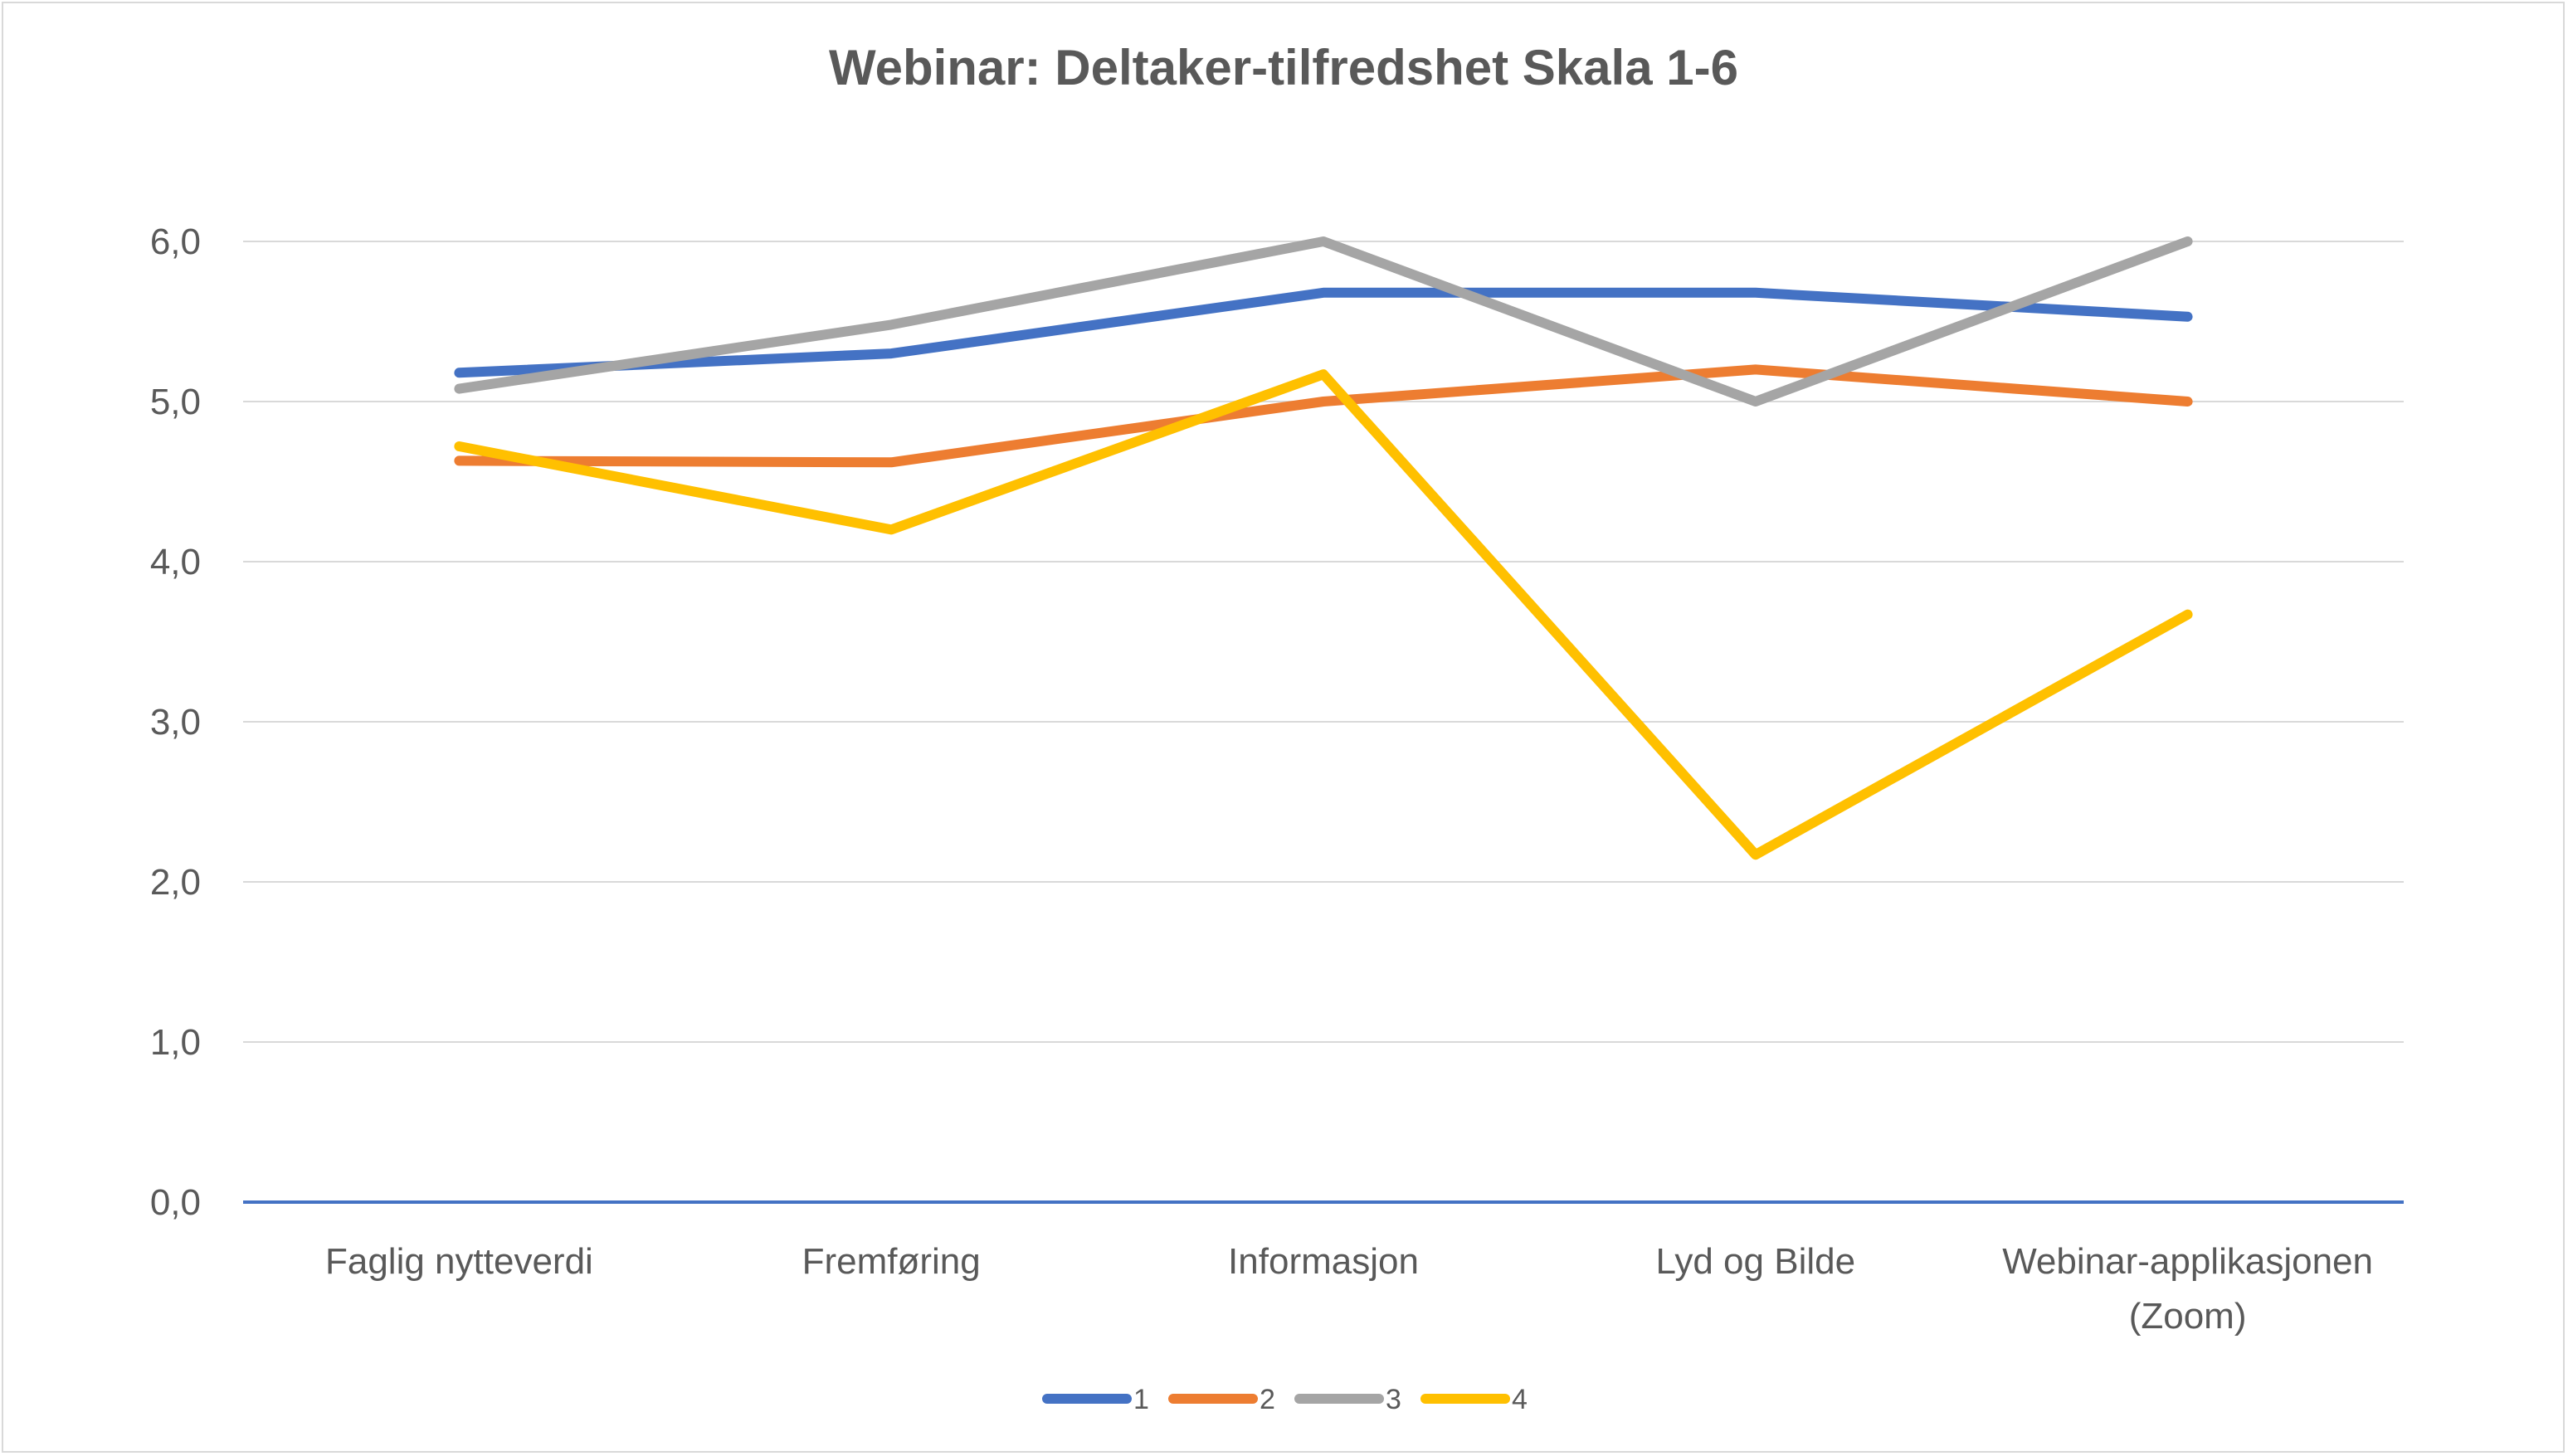  I want to click on y-tick-label: 0,0, so click(175, 1202).